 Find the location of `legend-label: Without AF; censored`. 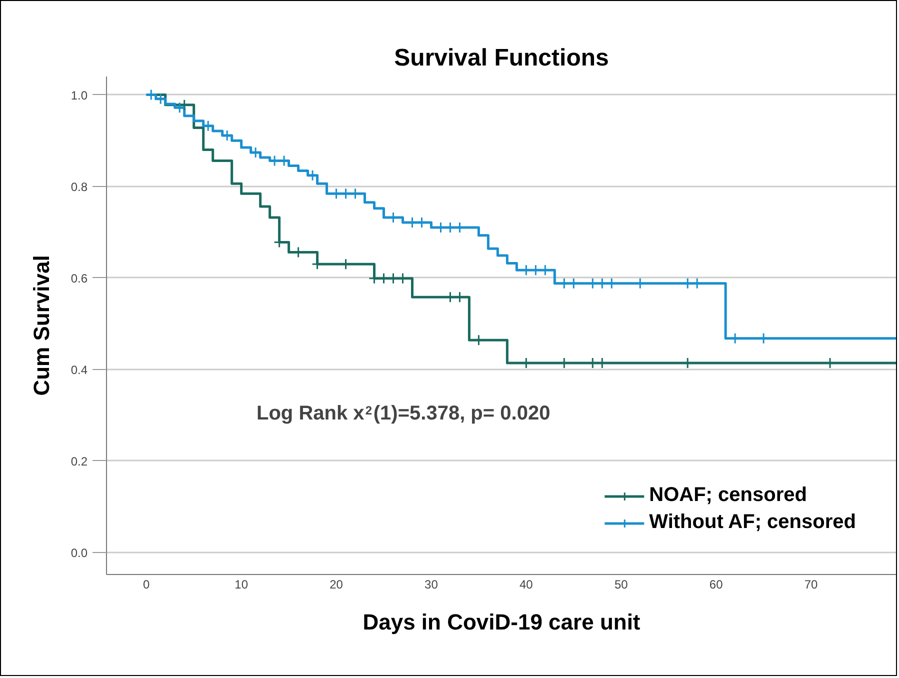

legend-label: Without AF; censored is located at coordinates (752, 522).